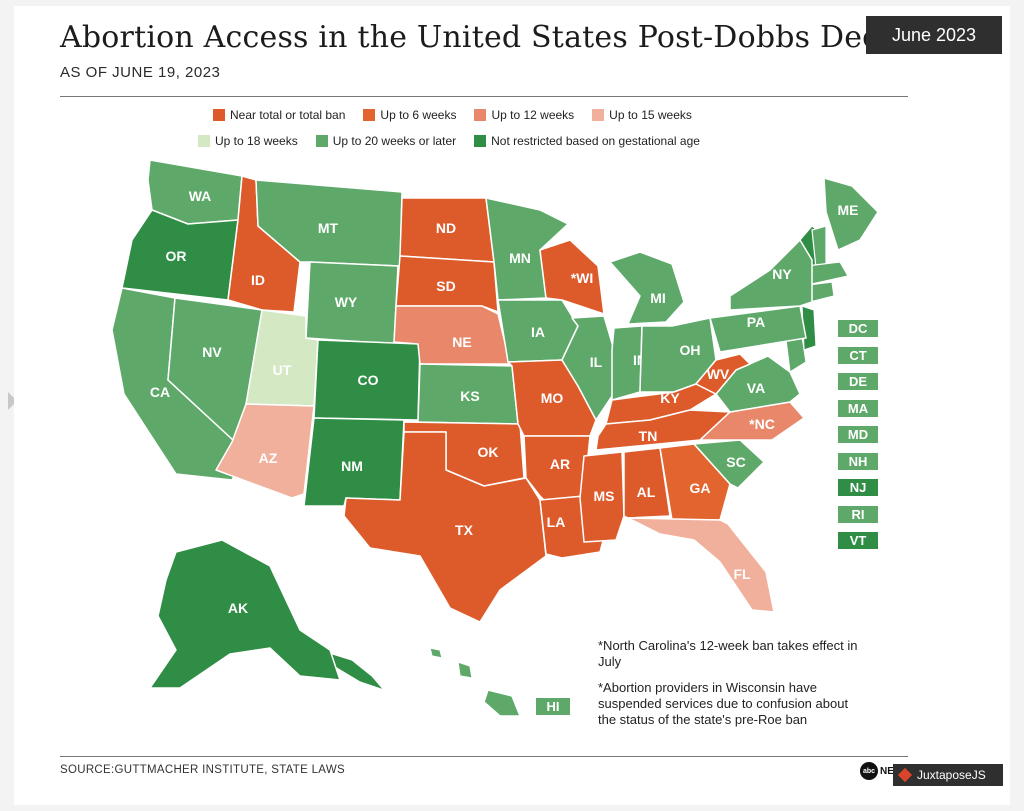 Image resolution: width=1024 pixels, height=811 pixels. I want to click on state-label: IL, so click(596, 362).